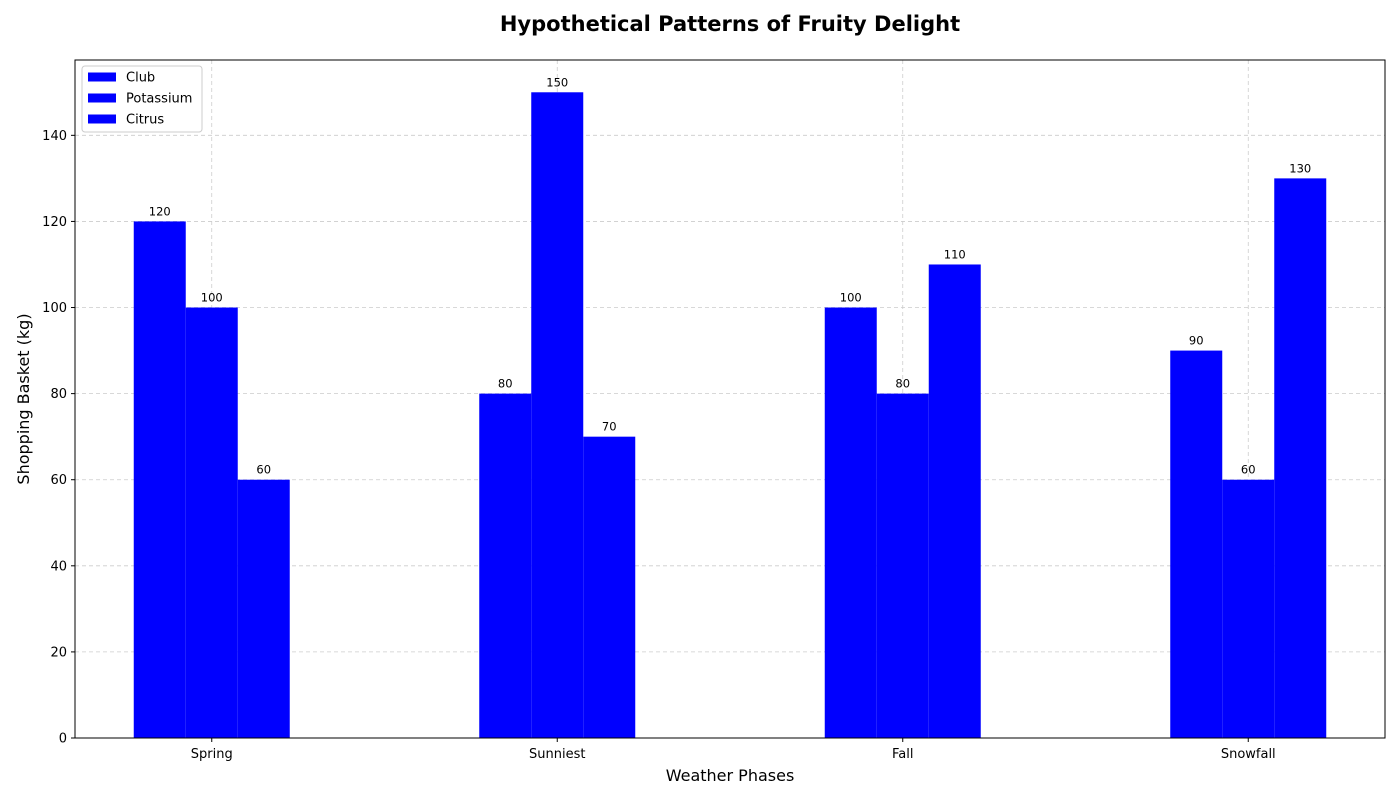 The height and width of the screenshot is (800, 1400). What do you see at coordinates (557, 754) in the screenshot?
I see `x-tick-label: Sunniest` at bounding box center [557, 754].